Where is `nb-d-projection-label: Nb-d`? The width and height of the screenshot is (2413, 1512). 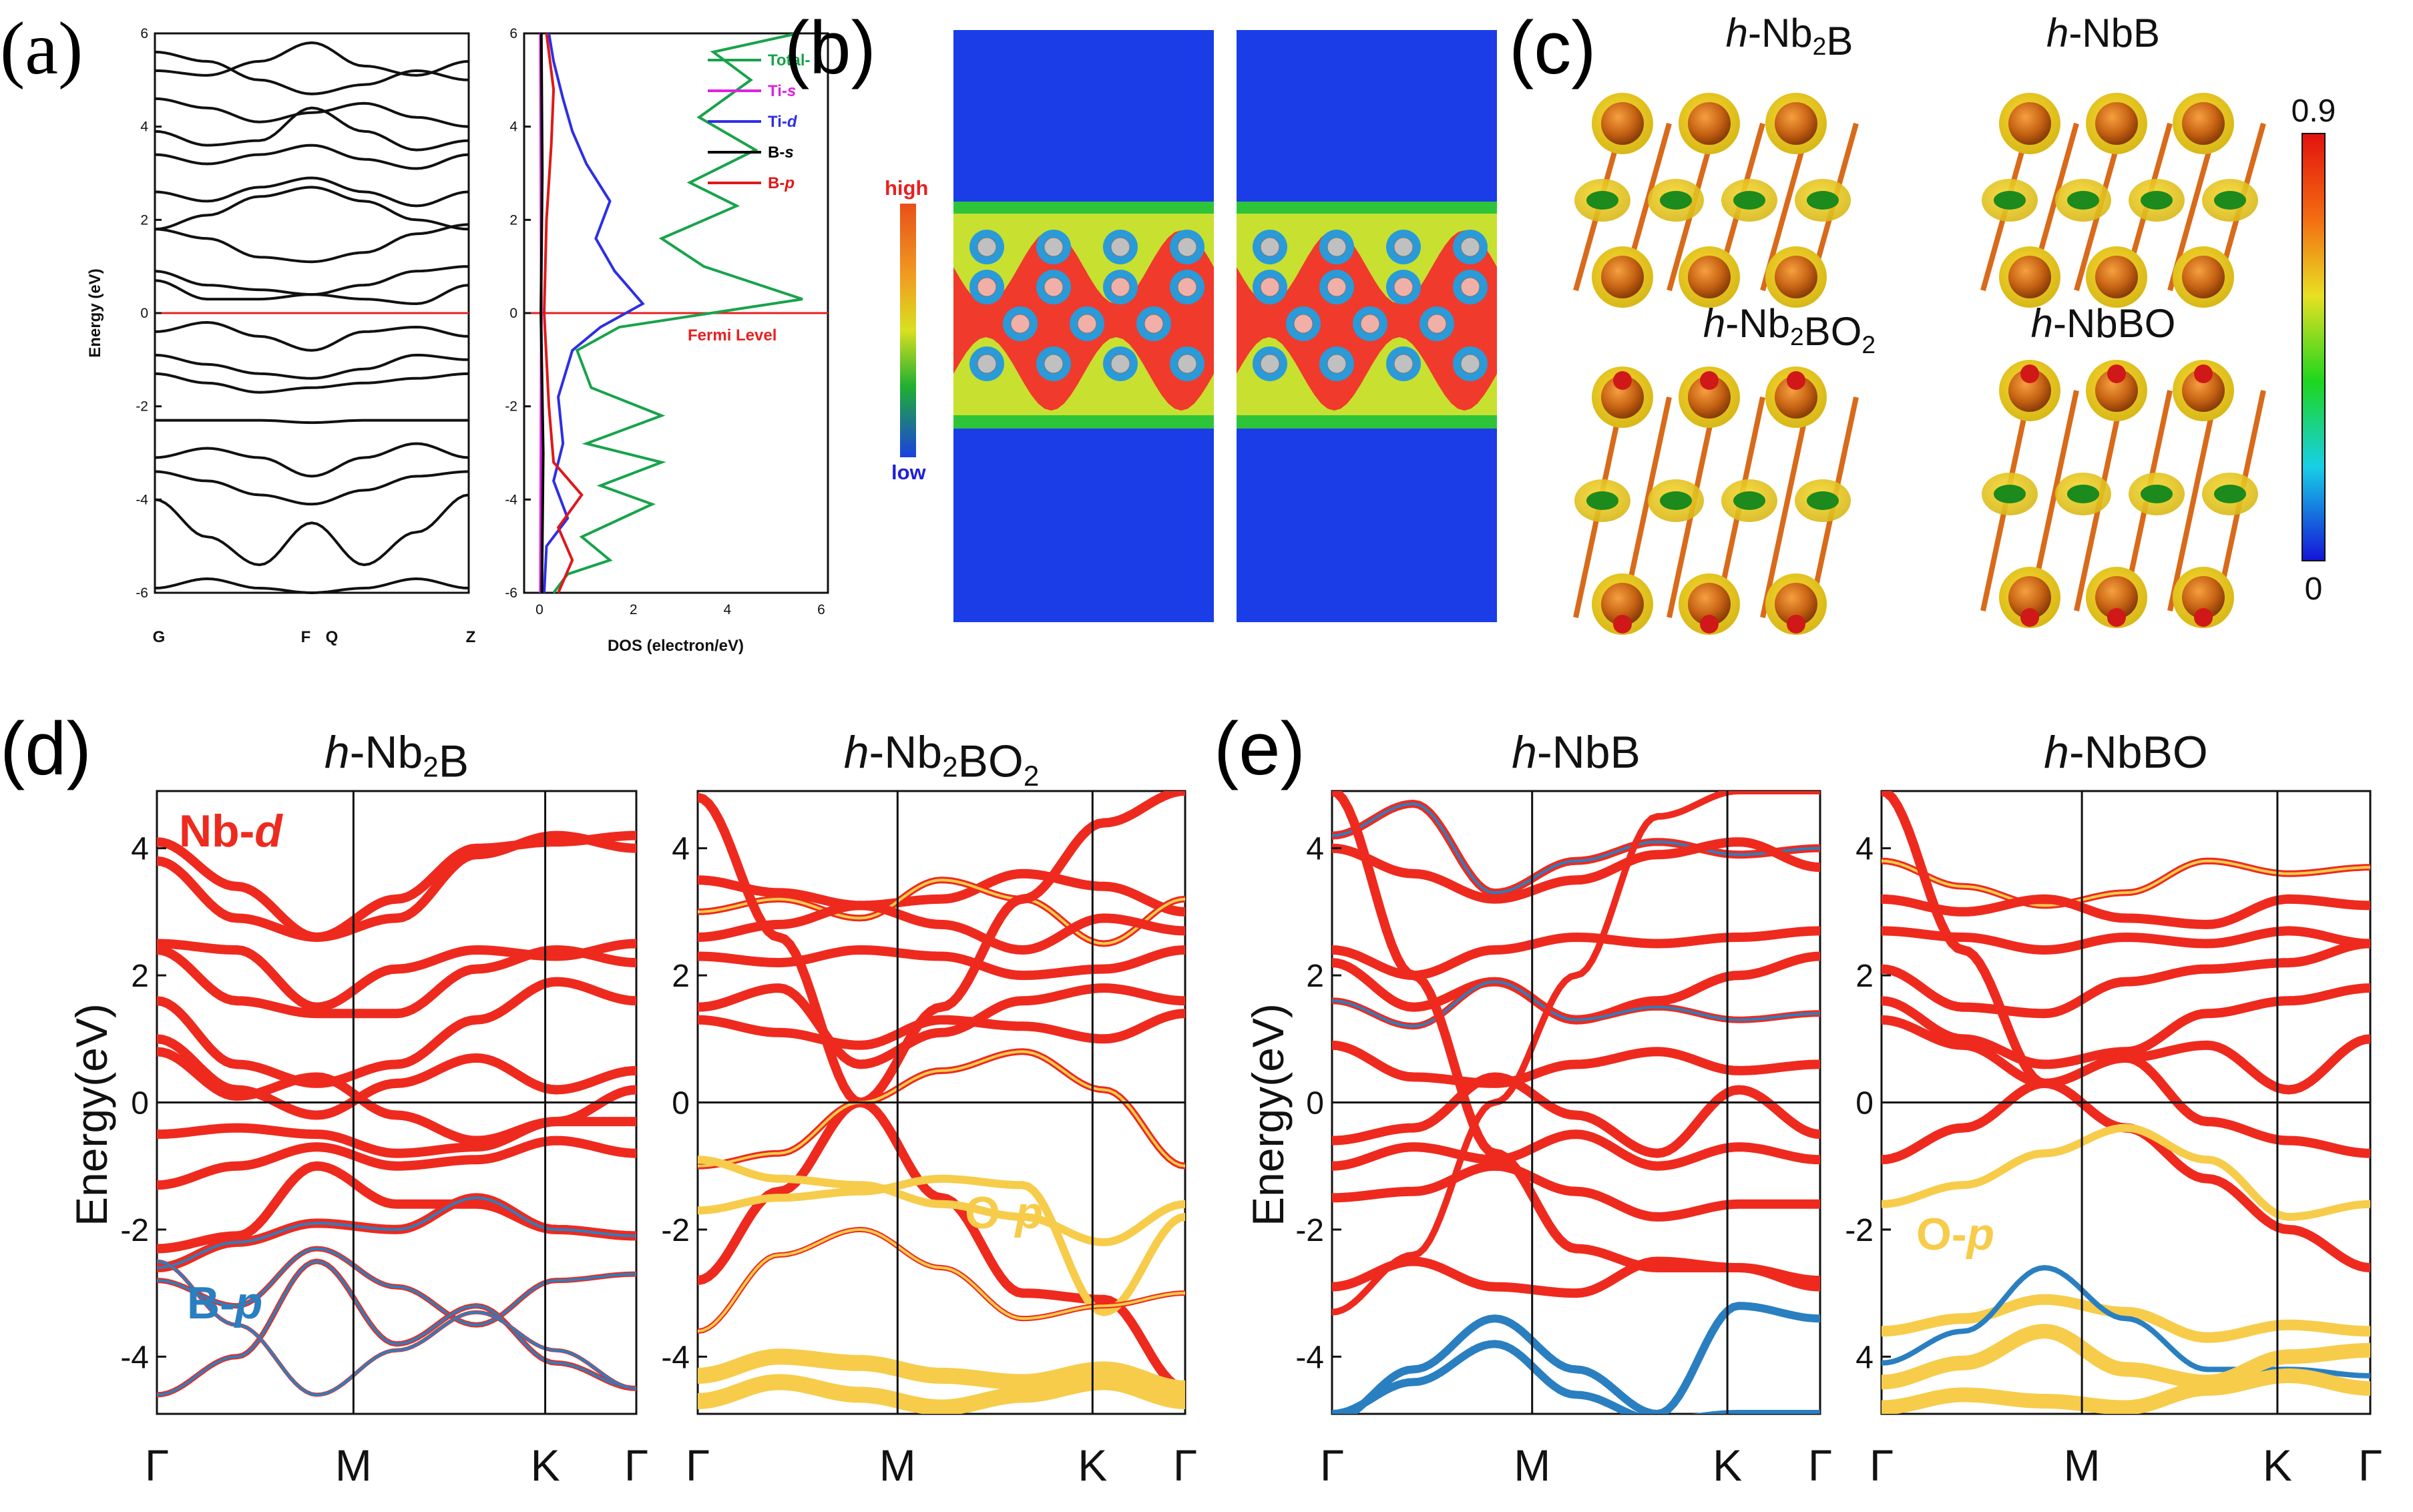
nb-d-projection-label: Nb-d is located at coordinates (231, 831).